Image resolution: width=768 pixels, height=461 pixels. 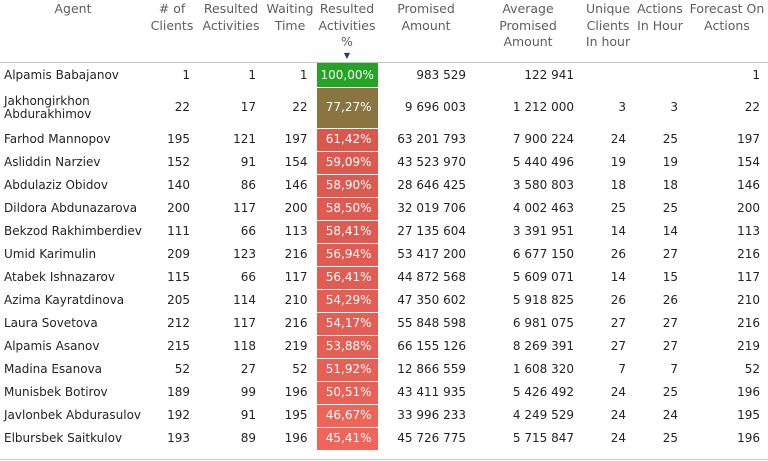 I want to click on header-waiting-time: Waiting Time, so click(x=290, y=31).